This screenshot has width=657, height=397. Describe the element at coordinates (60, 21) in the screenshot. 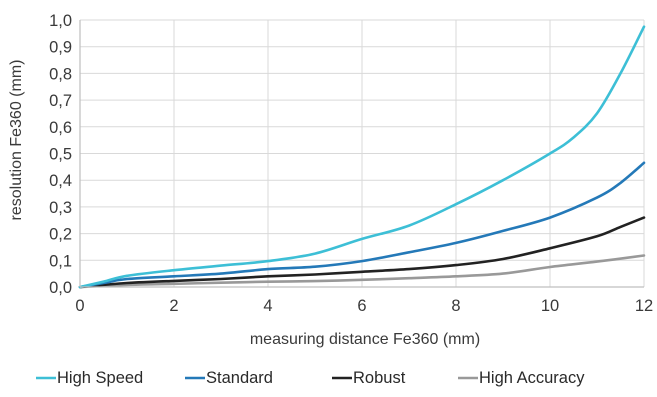

I see `y-tick-label: 1,0` at that location.